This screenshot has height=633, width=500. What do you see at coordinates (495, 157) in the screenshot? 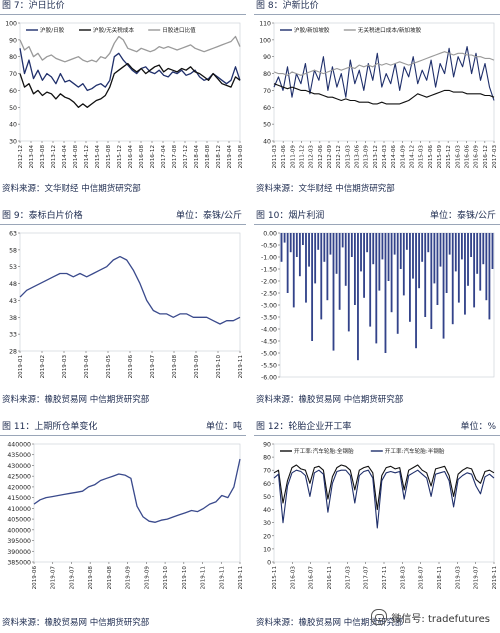
I see `x-tick-label: 2017-03` at bounding box center [495, 157].